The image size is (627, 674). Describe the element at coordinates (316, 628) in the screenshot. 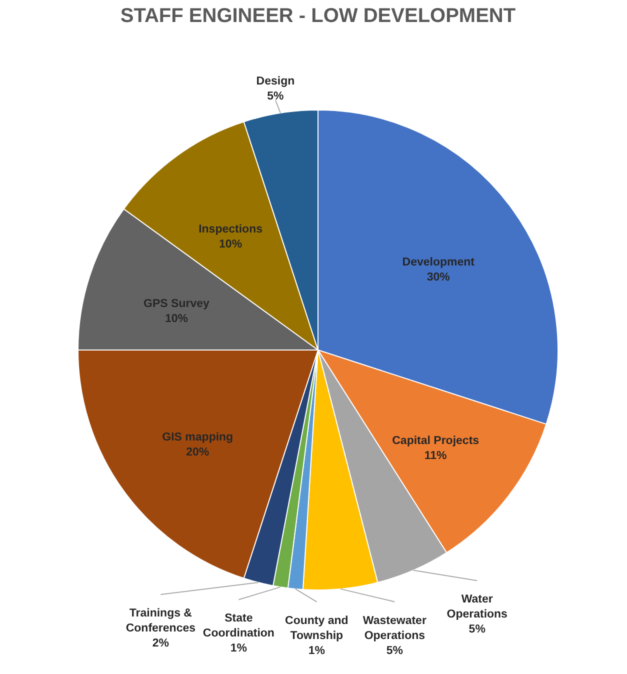

I see `slice-label: County and Township` at that location.